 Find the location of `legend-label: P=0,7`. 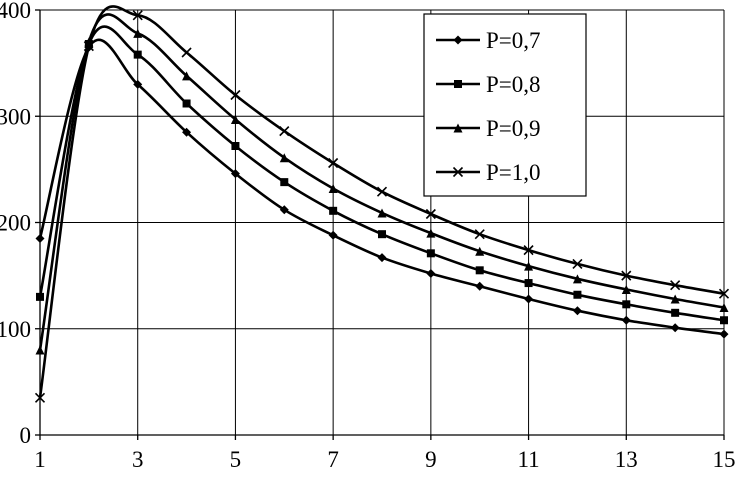

legend-label: P=0,7 is located at coordinates (513, 40).